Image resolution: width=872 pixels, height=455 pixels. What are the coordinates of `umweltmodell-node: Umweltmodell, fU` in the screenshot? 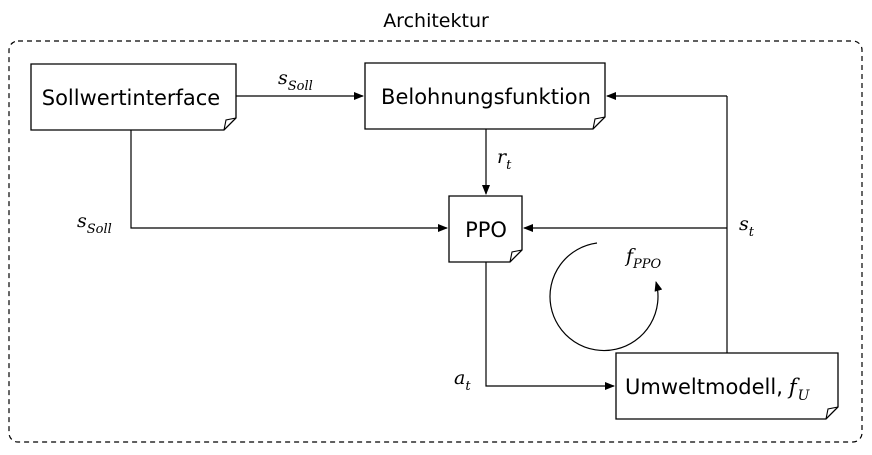 It's located at (727, 386).